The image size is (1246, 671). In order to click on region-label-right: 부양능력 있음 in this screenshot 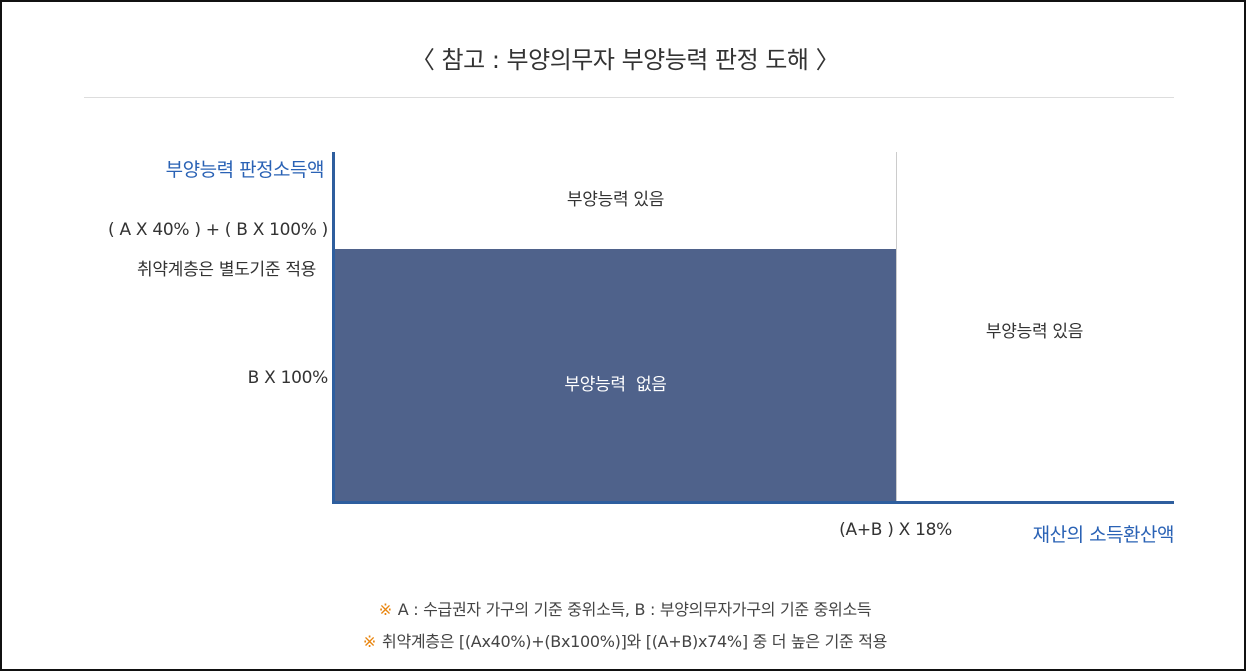, I will do `click(1034, 332)`.